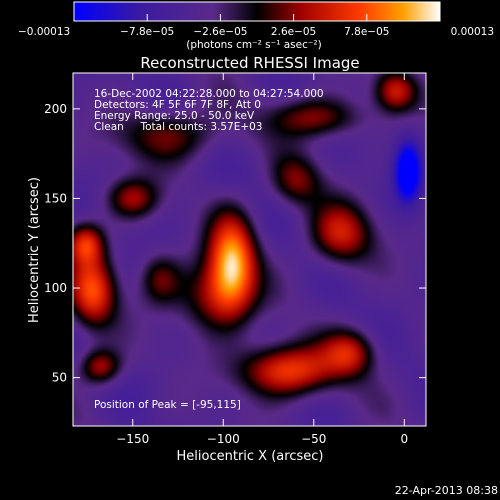 Image resolution: width=500 pixels, height=500 pixels. What do you see at coordinates (147, 32) in the screenshot?
I see `colorbar-tick-label: −7.8e−05` at bounding box center [147, 32].